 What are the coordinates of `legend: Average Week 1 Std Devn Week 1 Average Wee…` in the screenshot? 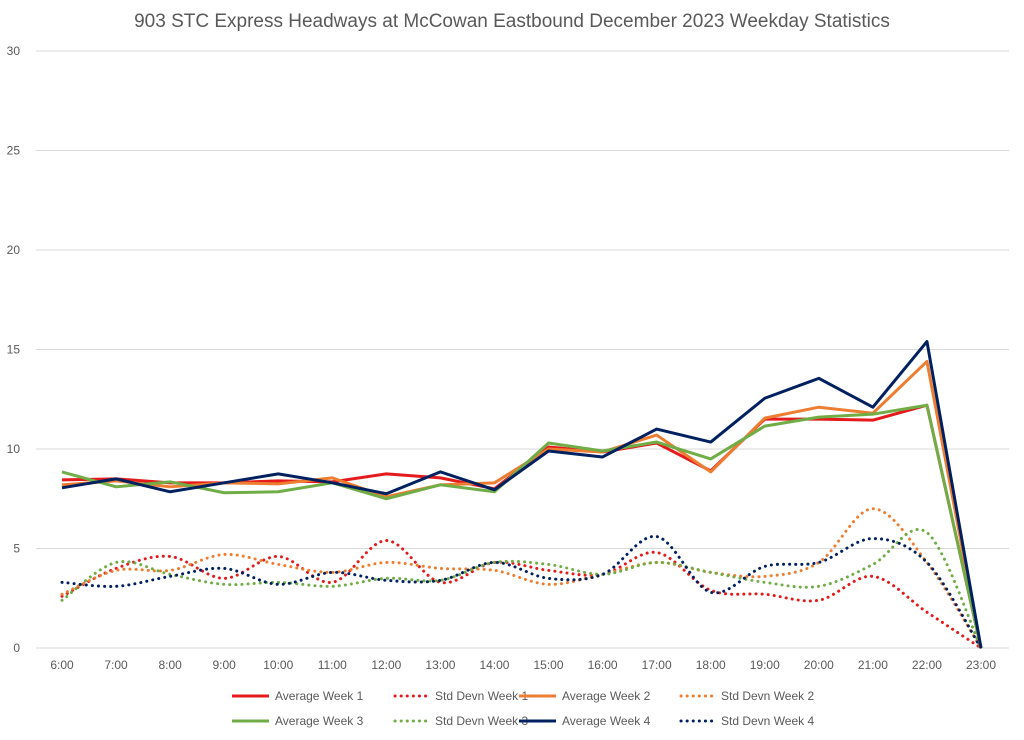 It's located at (523, 708).